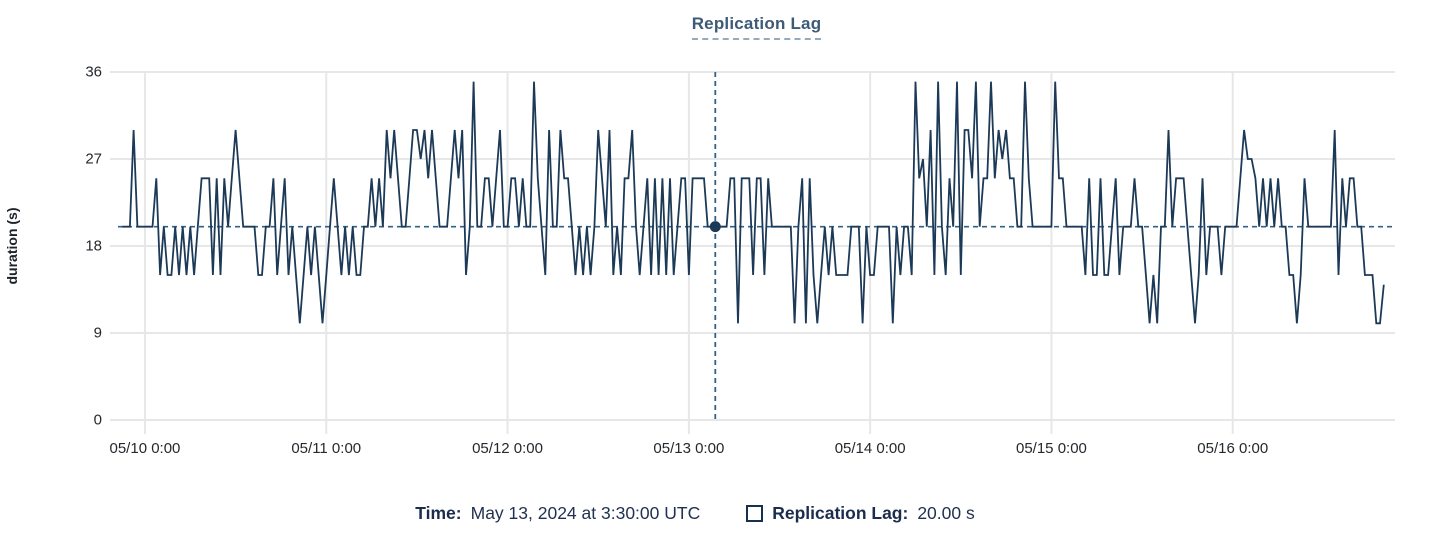  I want to click on x-tick-label: 05/10 0:00, so click(145, 448).